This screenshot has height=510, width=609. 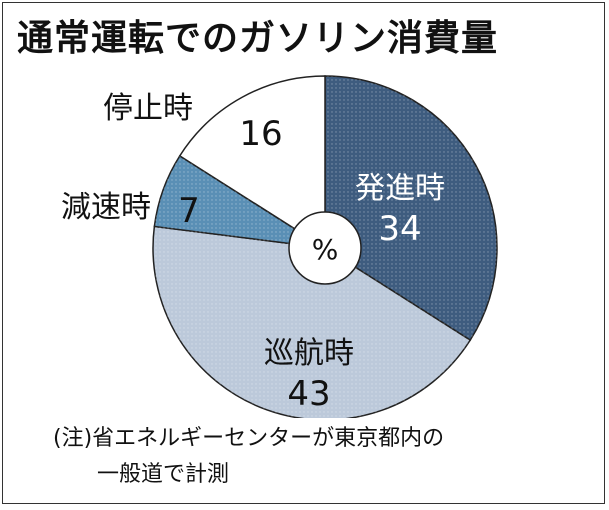 What do you see at coordinates (148, 108) in the screenshot?
I see `slice-label-4: 停止時` at bounding box center [148, 108].